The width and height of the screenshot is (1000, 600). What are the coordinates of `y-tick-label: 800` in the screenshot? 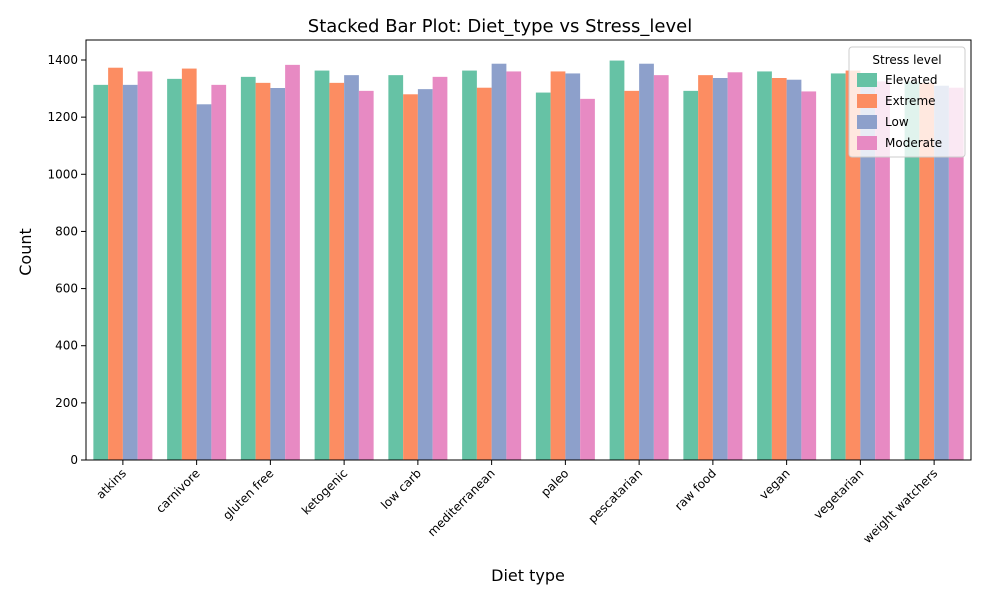 It's located at (66, 231).